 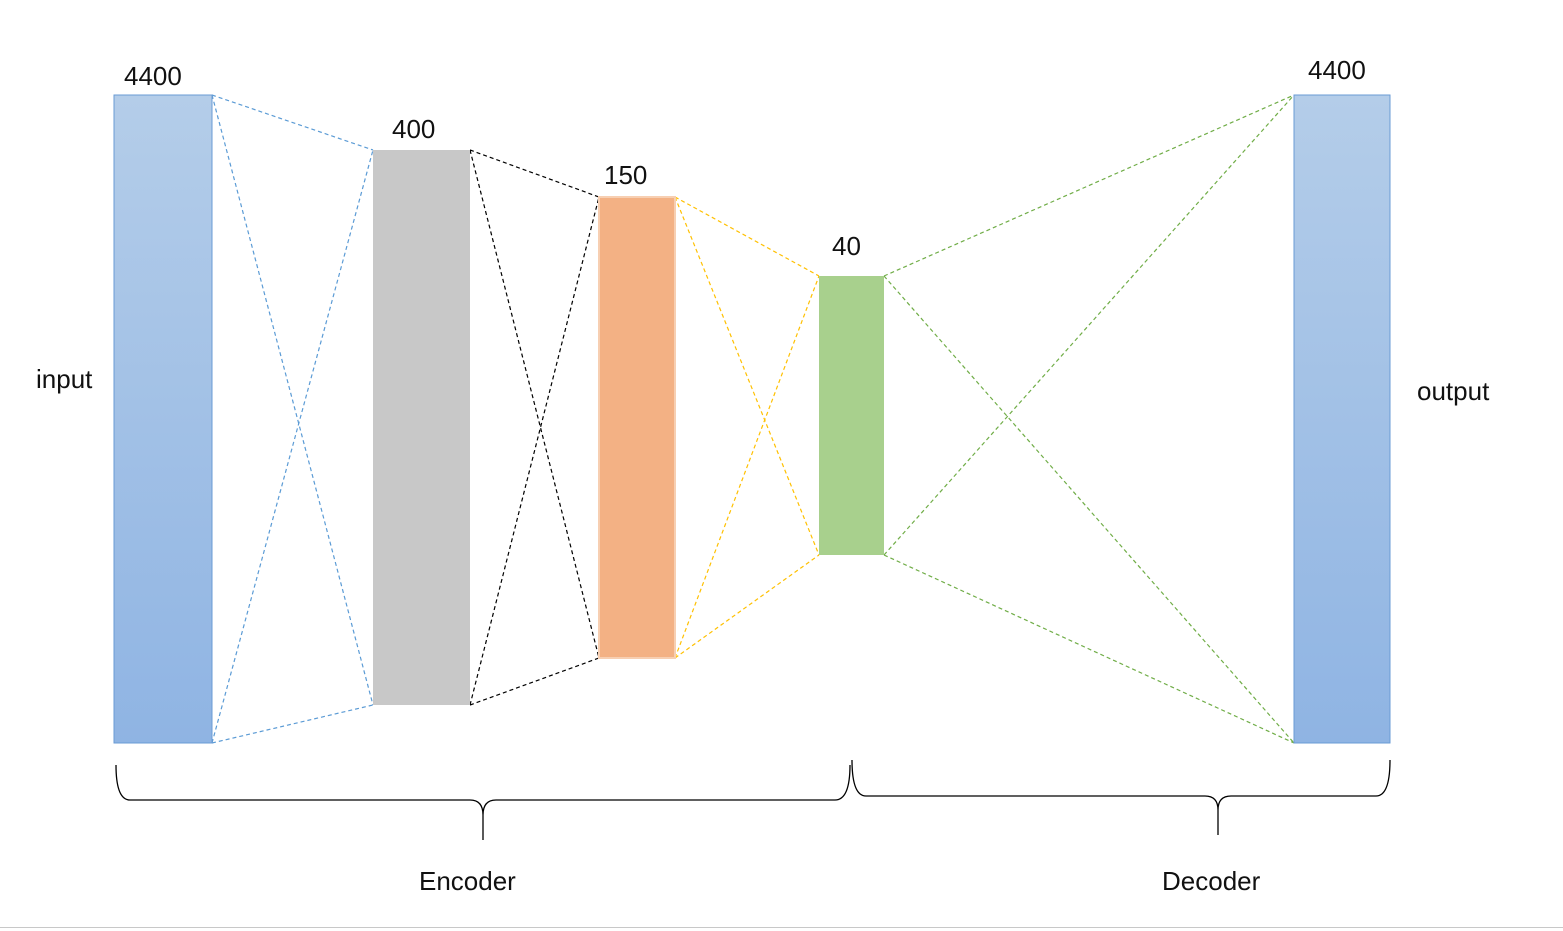 What do you see at coordinates (163, 419) in the screenshot?
I see `input-layer-bar` at bounding box center [163, 419].